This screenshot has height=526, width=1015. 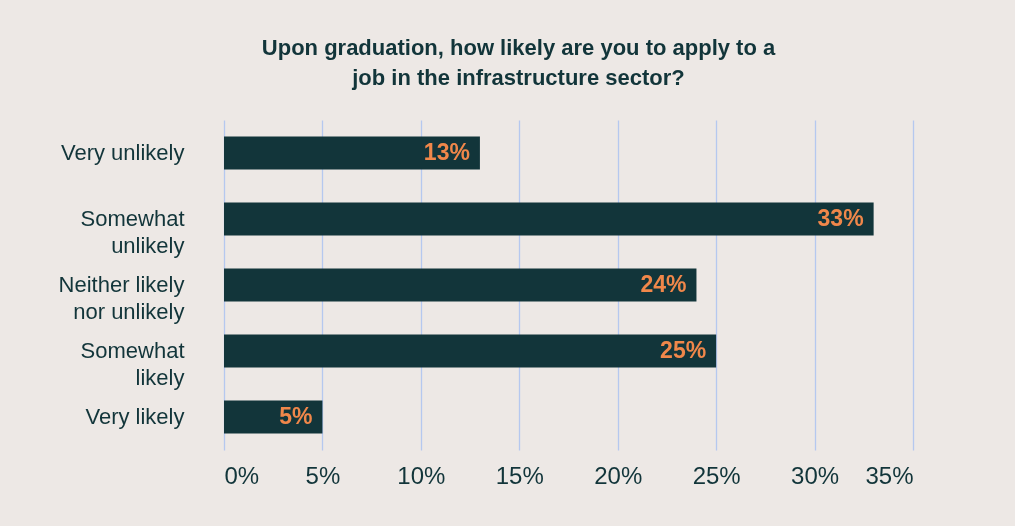 What do you see at coordinates (518, 62) in the screenshot?
I see `chart-title: Upon graduation, how likely are you to apply to a job in the infrastructure sector?` at bounding box center [518, 62].